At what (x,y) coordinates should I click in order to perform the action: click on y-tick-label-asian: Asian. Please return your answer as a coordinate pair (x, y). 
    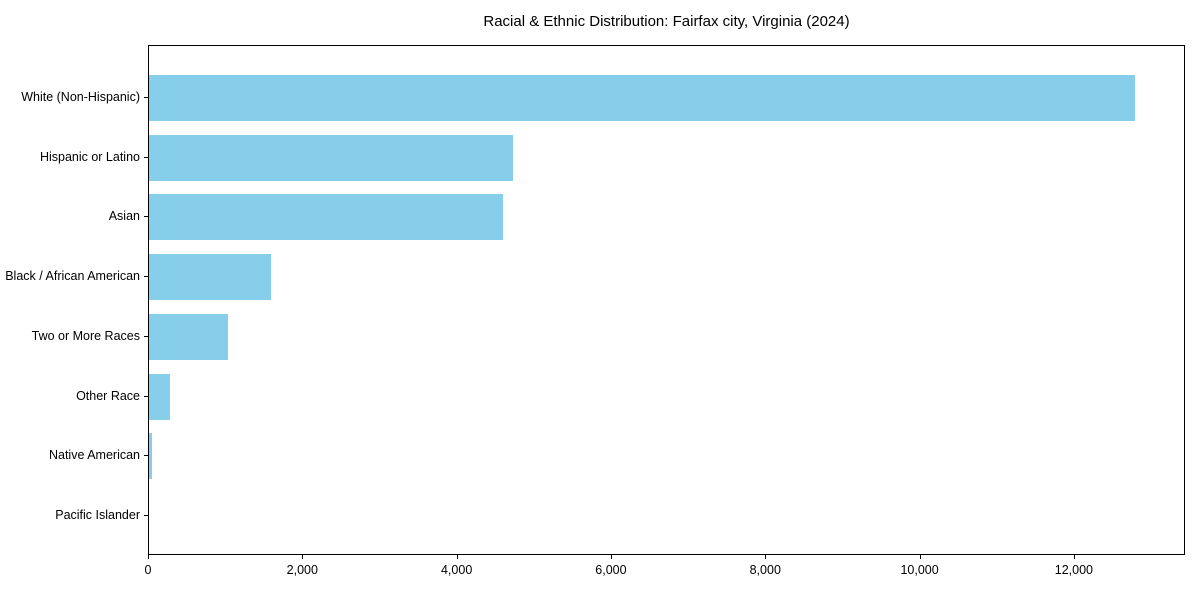
    Looking at the image, I should click on (124, 216).